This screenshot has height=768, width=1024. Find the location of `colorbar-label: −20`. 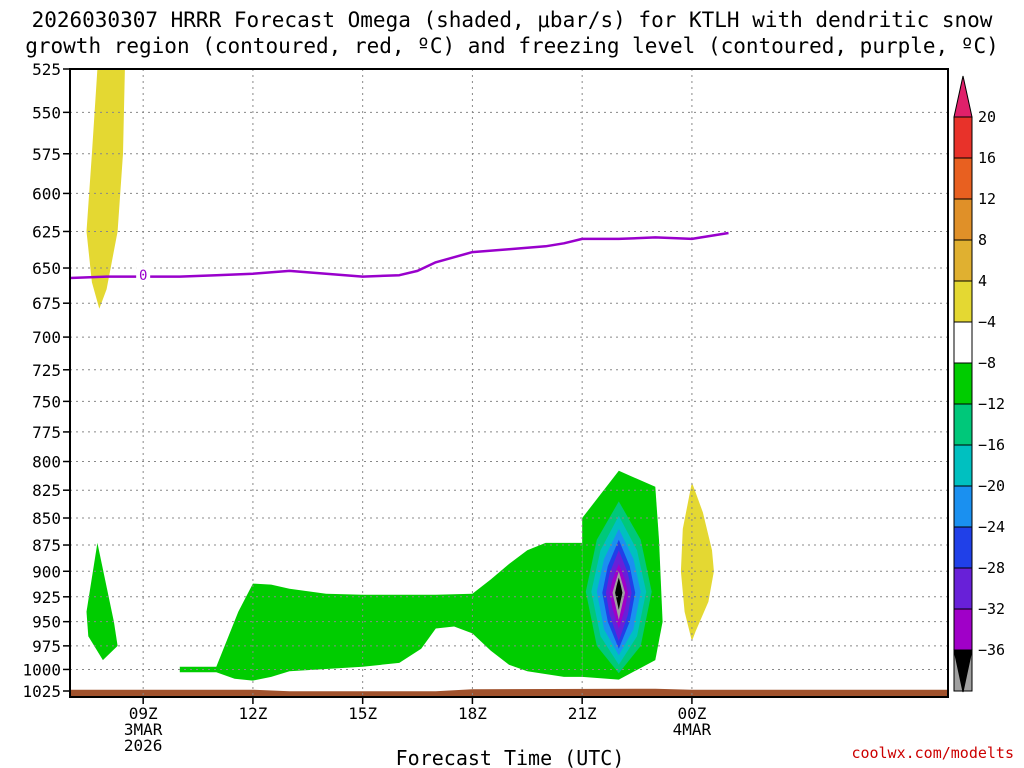

colorbar-label: −20 is located at coordinates (991, 486).